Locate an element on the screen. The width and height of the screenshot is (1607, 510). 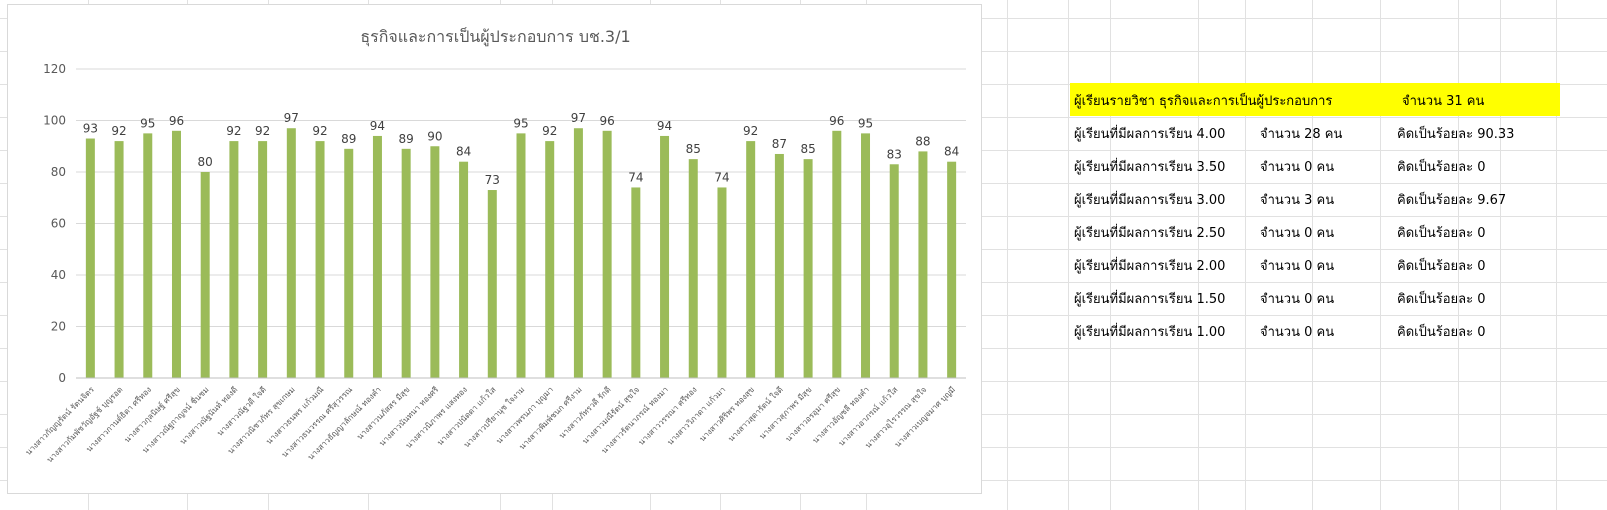
y-tick-label: 20 is located at coordinates (58, 327).